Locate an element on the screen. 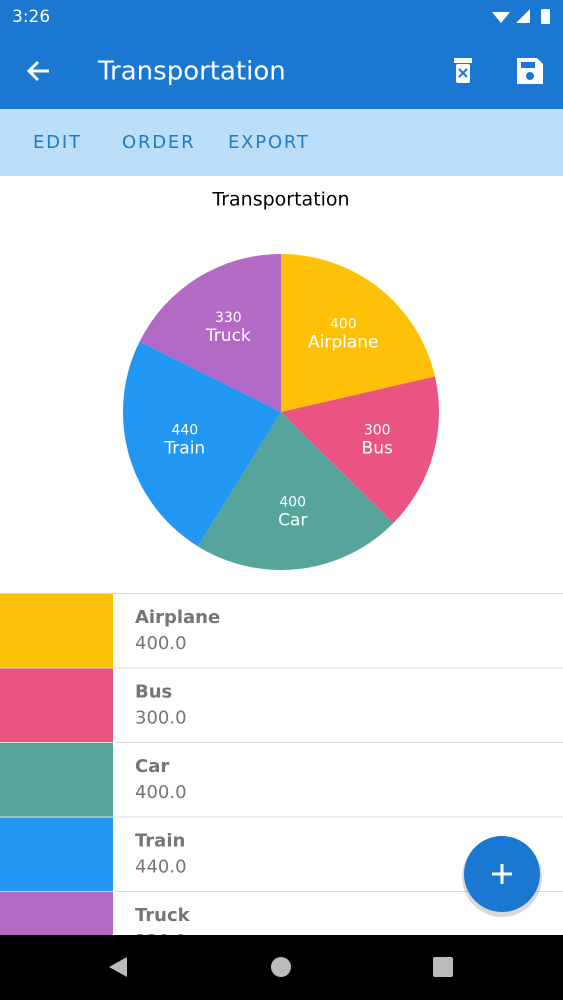 The height and width of the screenshot is (1000, 563). slice-value-label: 300 is located at coordinates (377, 430).